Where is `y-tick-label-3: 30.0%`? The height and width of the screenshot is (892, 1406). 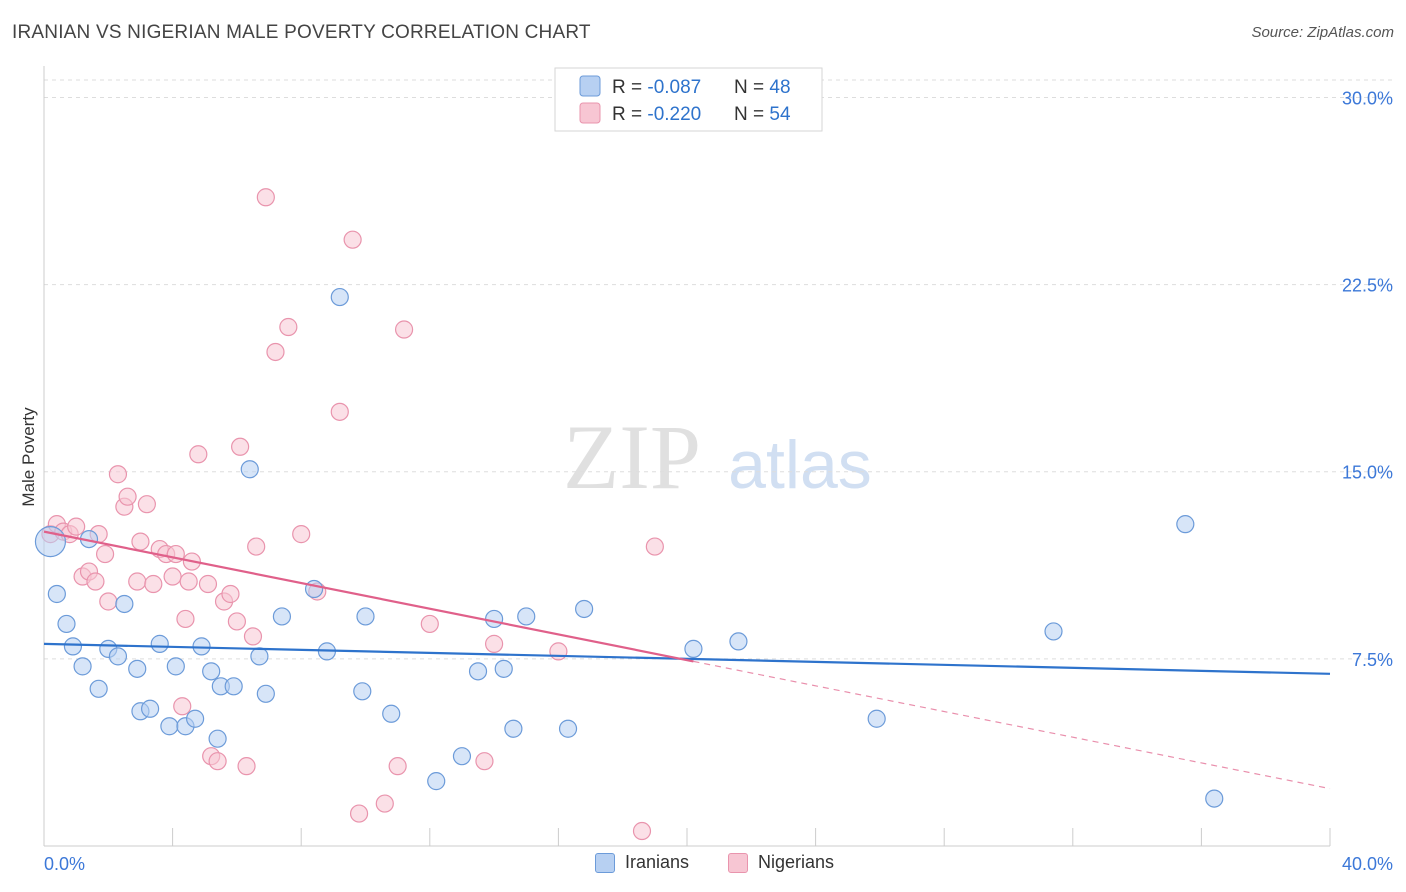 y-tick-label-3: 30.0% is located at coordinates (1367, 98).